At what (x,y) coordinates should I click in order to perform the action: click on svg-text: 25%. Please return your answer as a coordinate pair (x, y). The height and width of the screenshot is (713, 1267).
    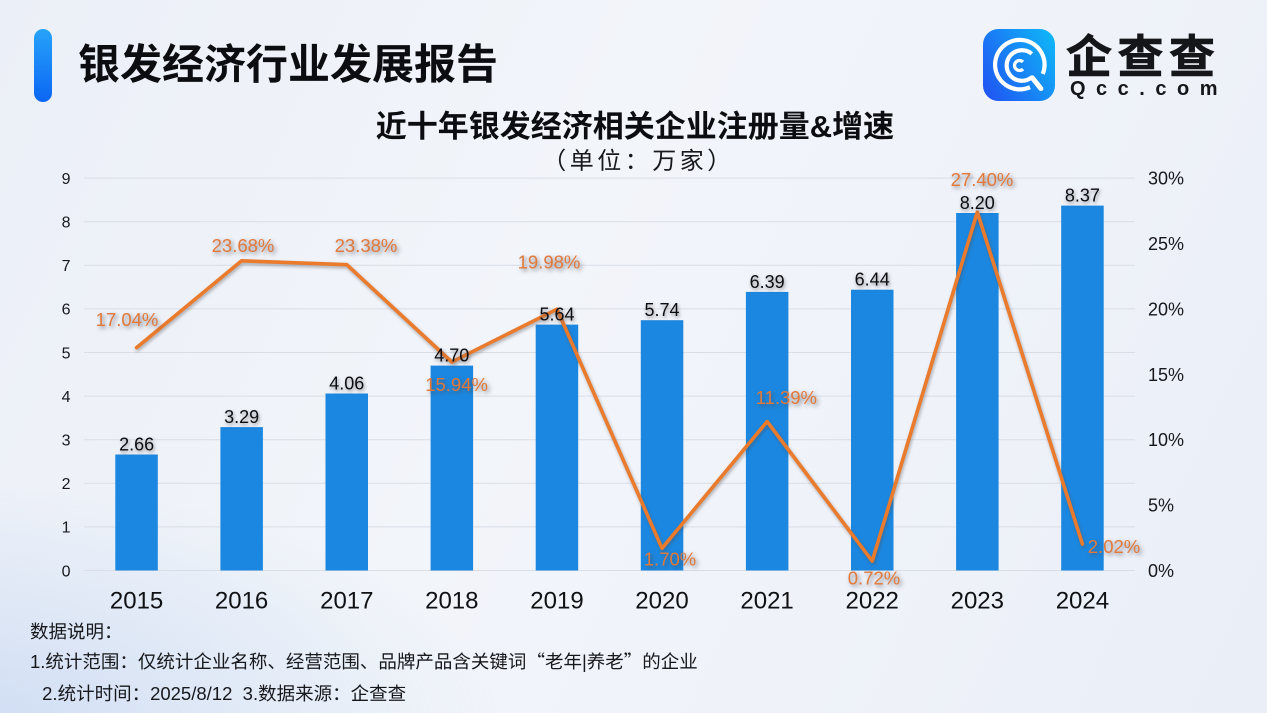
    Looking at the image, I should click on (1166, 244).